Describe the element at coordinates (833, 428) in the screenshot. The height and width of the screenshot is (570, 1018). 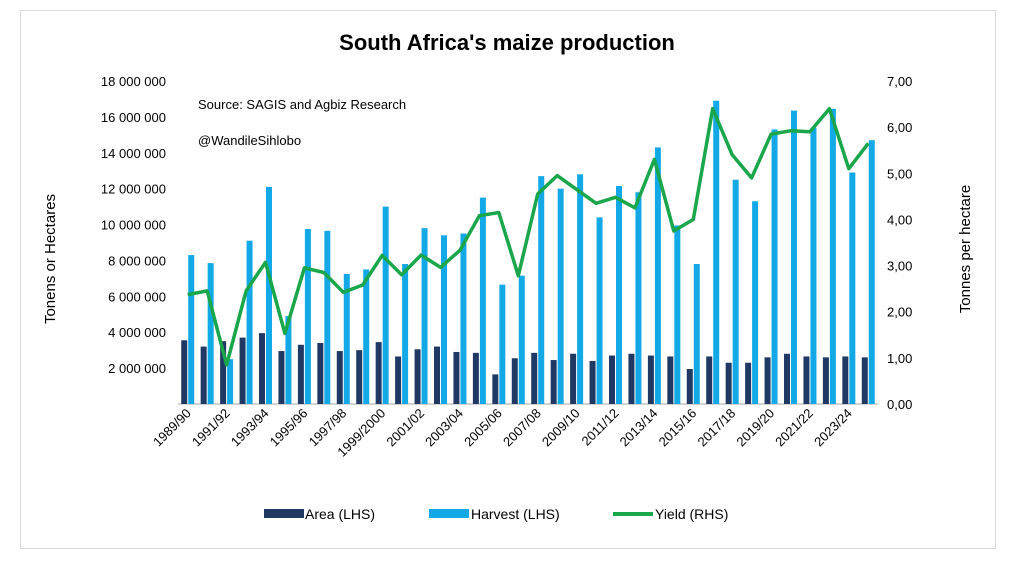
I see `x-tick-label: 2023/24` at that location.